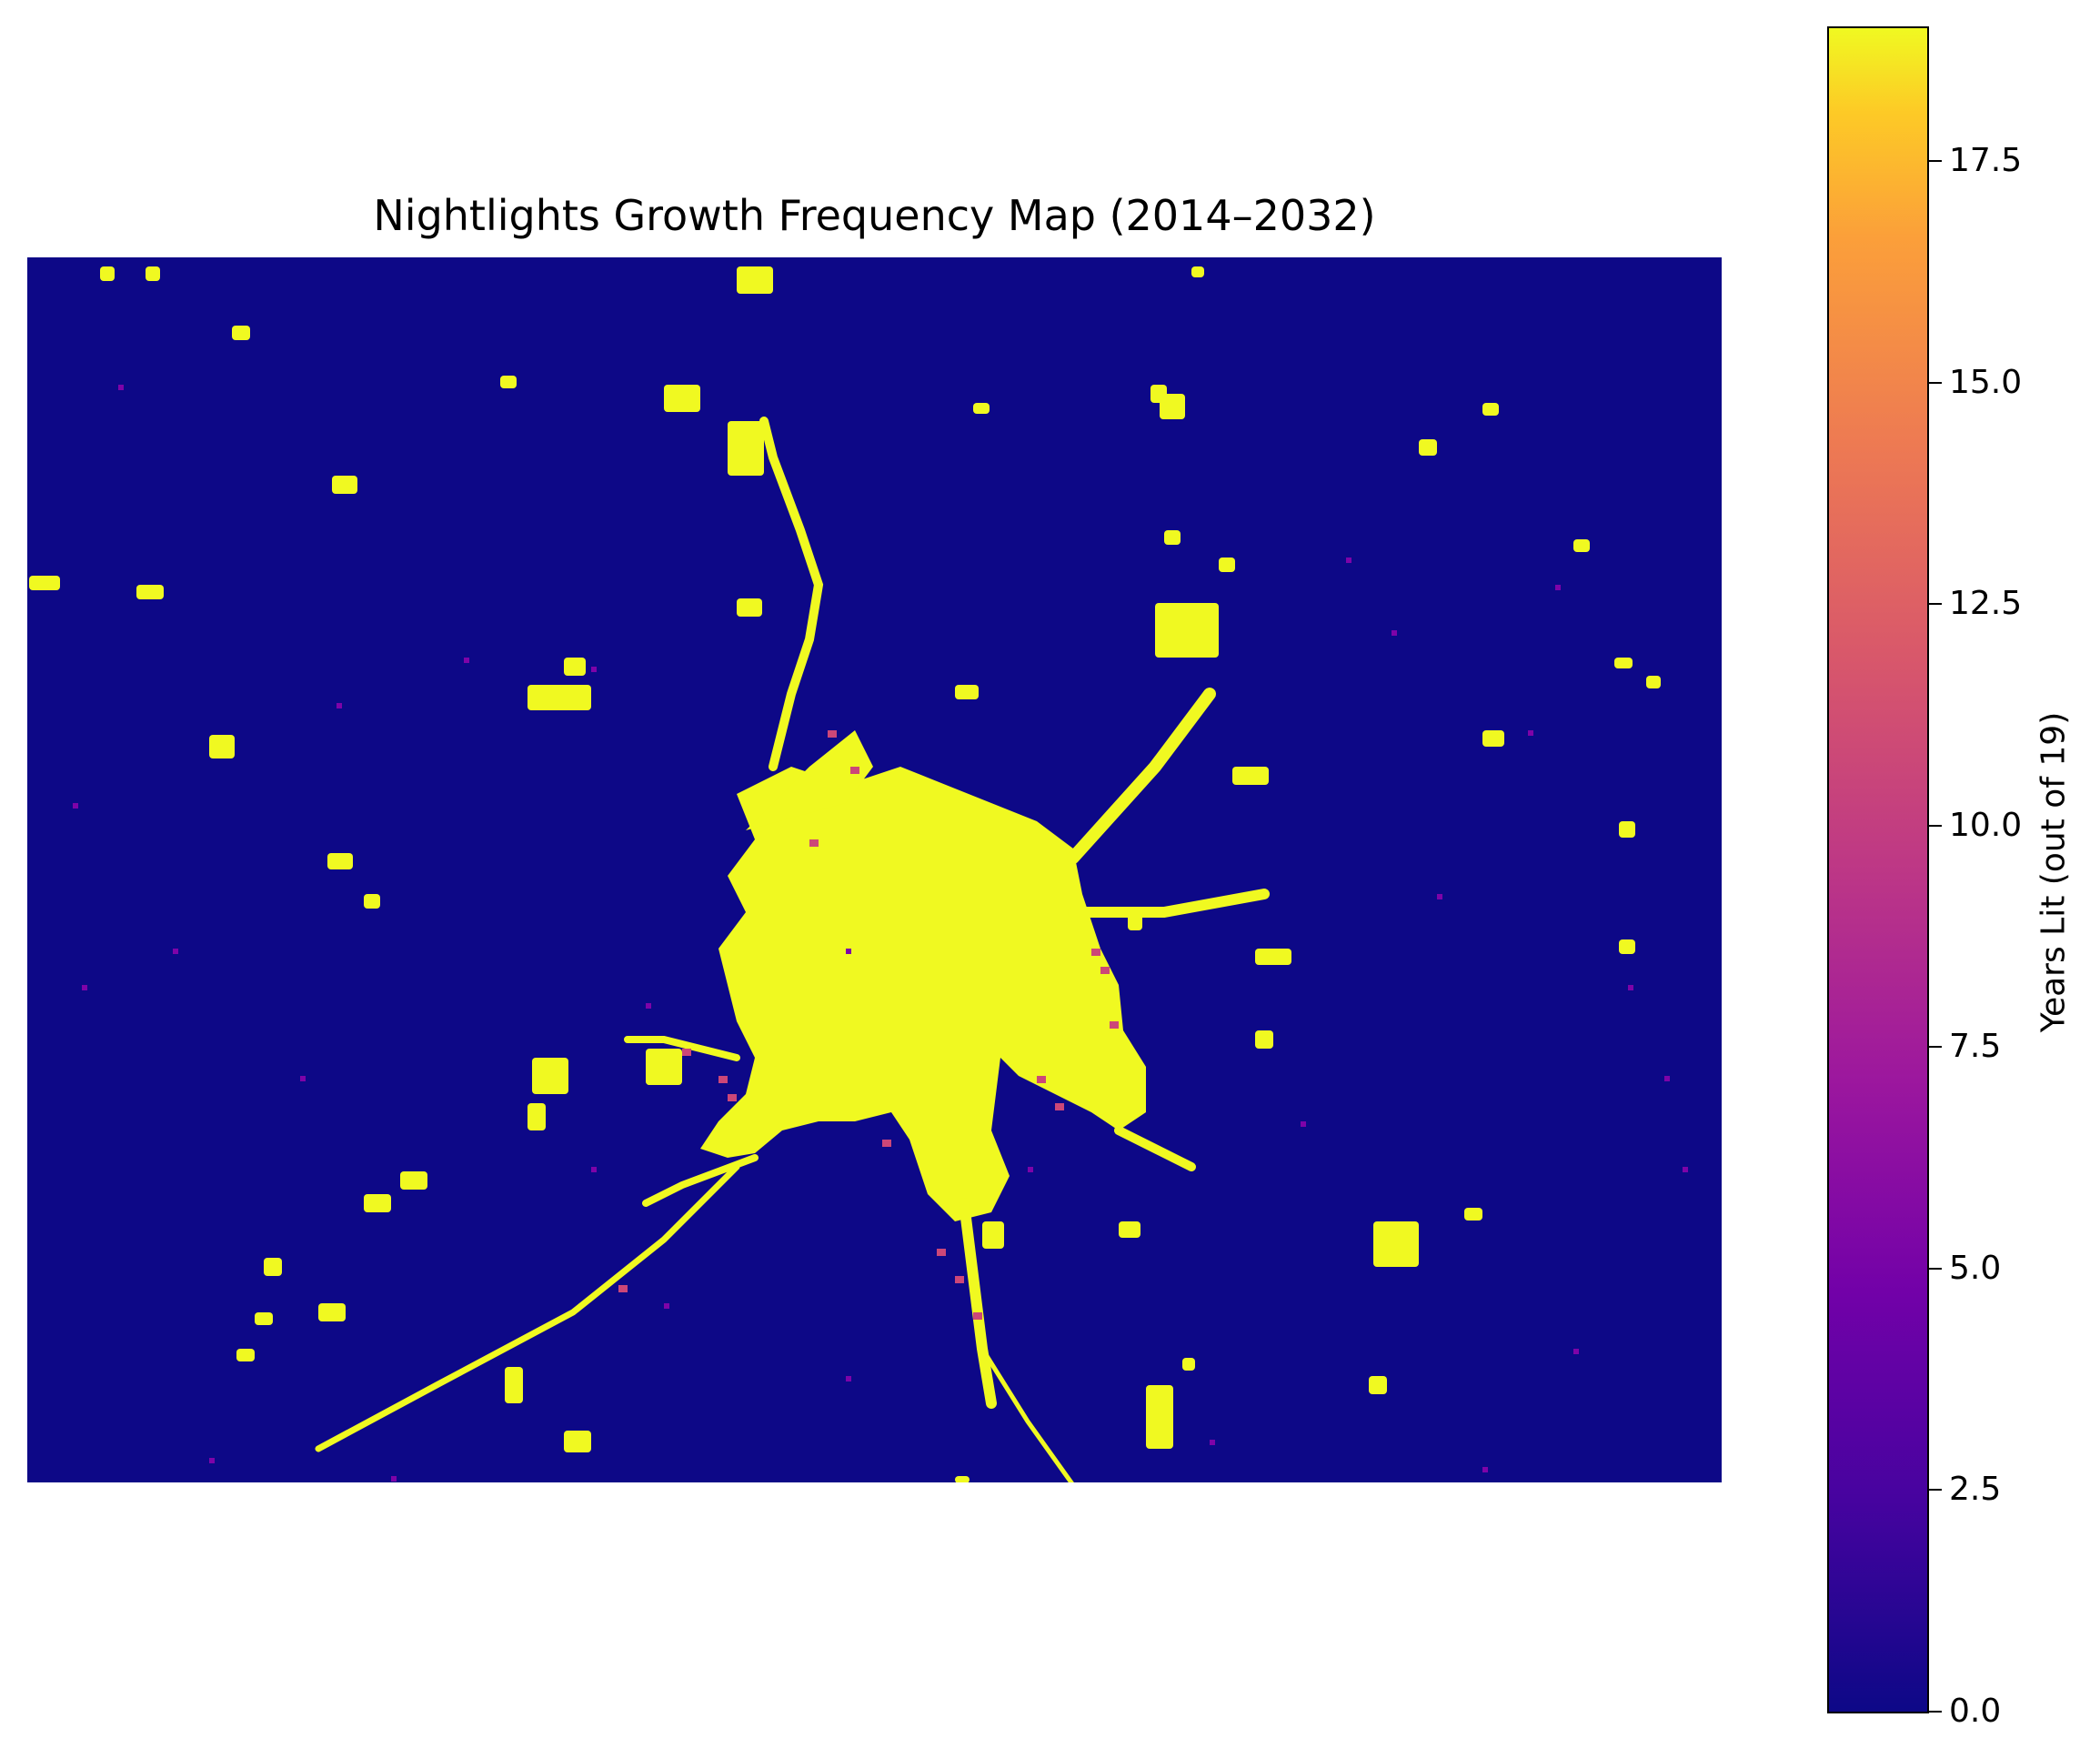  What do you see at coordinates (809, 780) in the screenshot?
I see `city-core-north` at bounding box center [809, 780].